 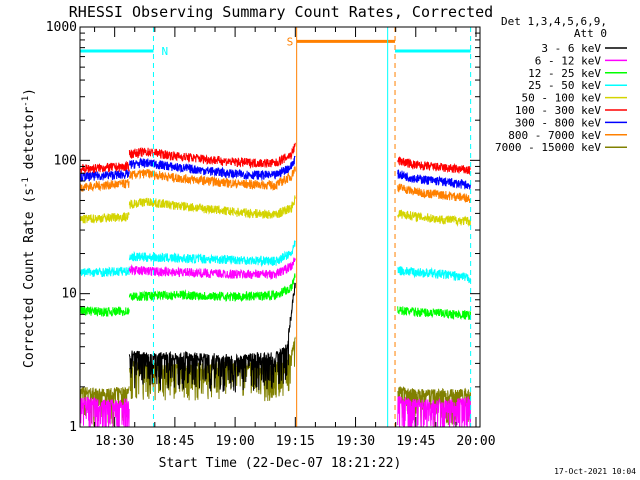 What do you see at coordinates (29, 142) in the screenshot?
I see `y-axis-label-mid: detector` at bounding box center [29, 142].